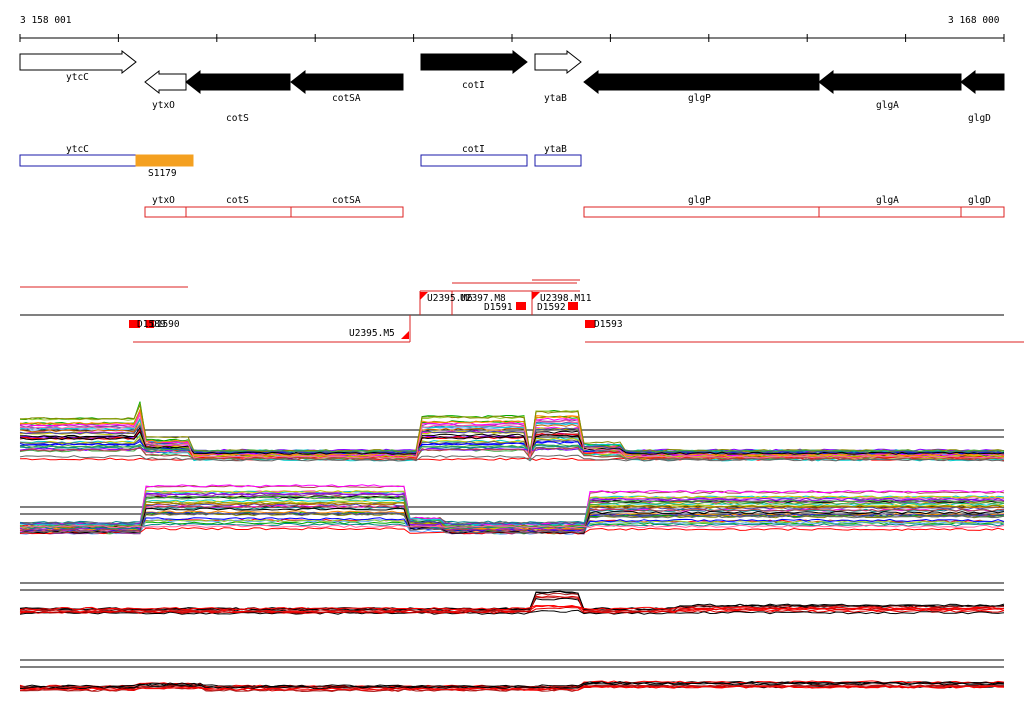 The height and width of the screenshot is (714, 1024). I want to click on track-2-profiles, so click(512, 509).